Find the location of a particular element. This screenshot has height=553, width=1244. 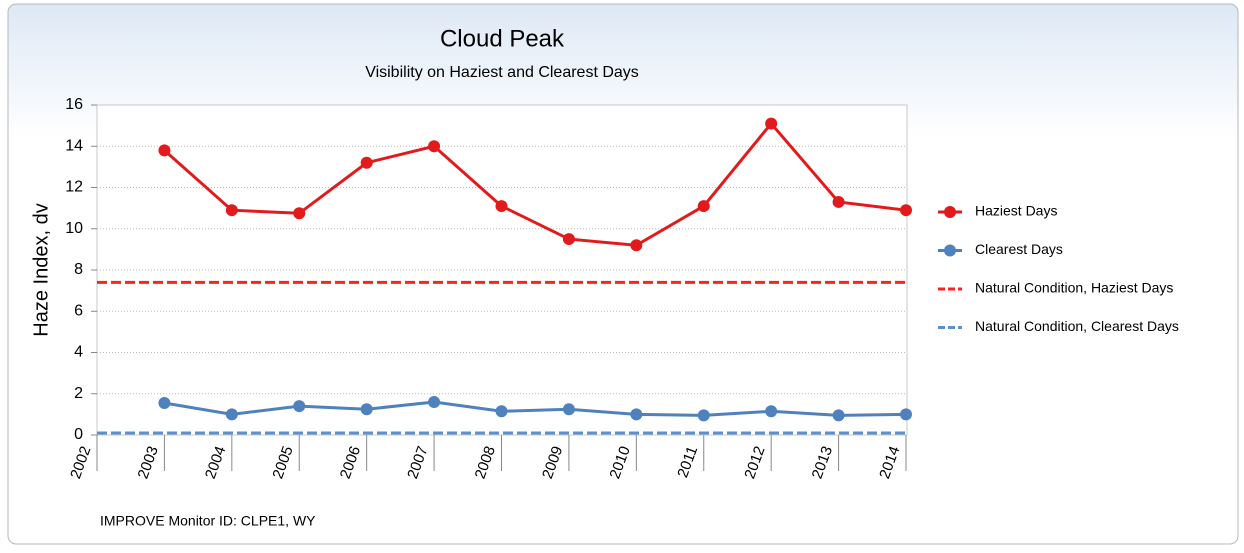

y-tick-label: 2 is located at coordinates (78, 393).